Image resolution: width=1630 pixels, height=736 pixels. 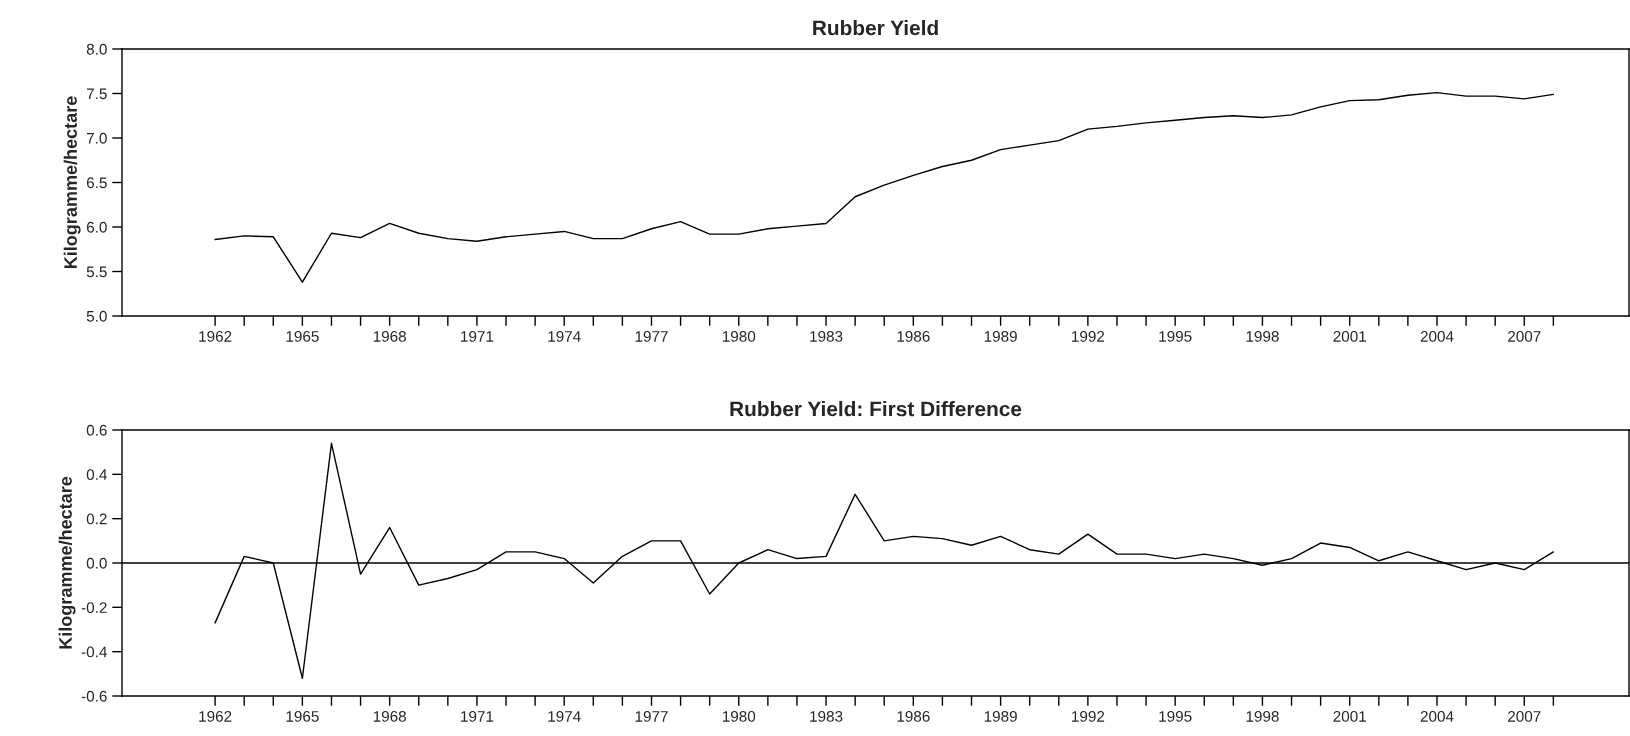 I want to click on y-tick-label: 5.5, so click(x=96, y=272).